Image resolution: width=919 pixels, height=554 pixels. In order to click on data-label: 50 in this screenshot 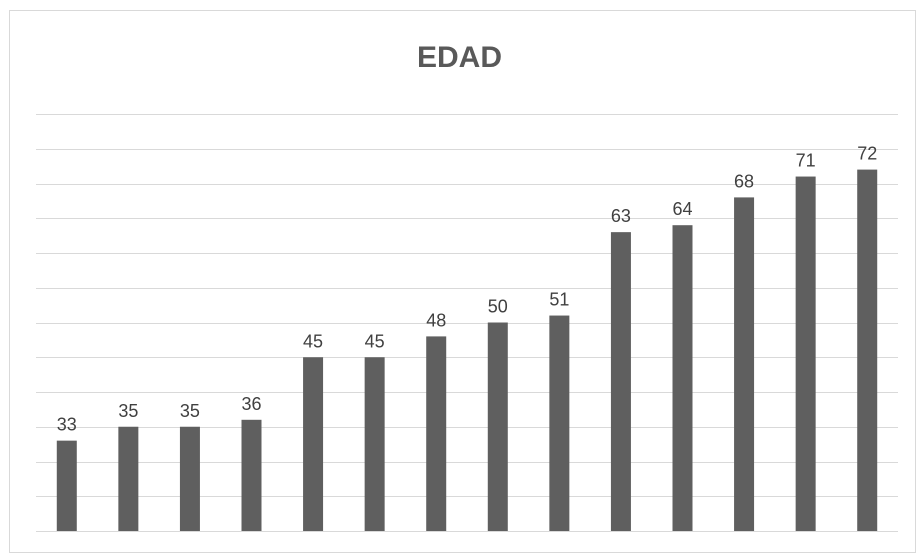, I will do `click(498, 307)`.